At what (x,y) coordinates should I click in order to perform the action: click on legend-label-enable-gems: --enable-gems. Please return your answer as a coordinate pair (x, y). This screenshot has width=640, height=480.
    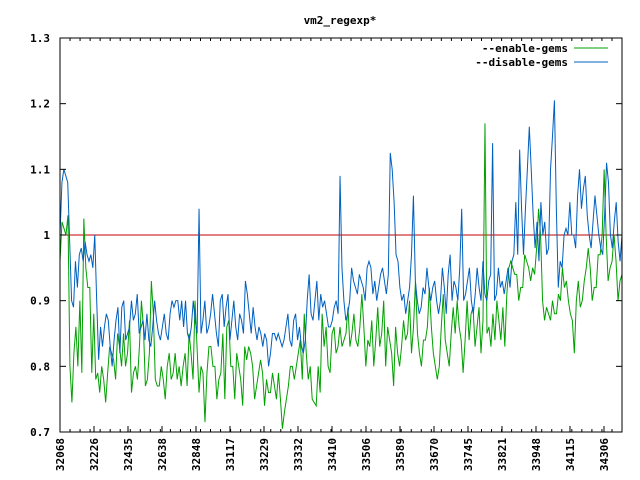
    Looking at the image, I should click on (525, 48).